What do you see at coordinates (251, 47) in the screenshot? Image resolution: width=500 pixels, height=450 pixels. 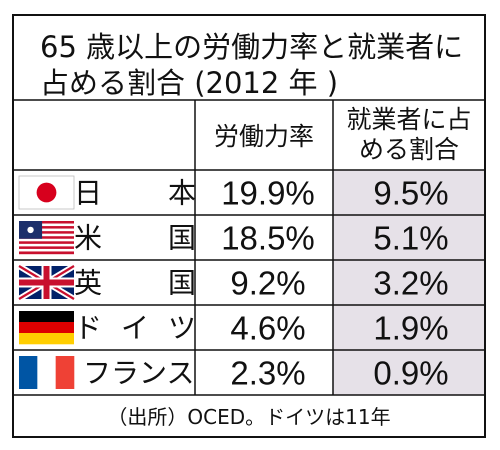 I see `chart-title-line: 65 歳以上の労働力率と就業者に` at bounding box center [251, 47].